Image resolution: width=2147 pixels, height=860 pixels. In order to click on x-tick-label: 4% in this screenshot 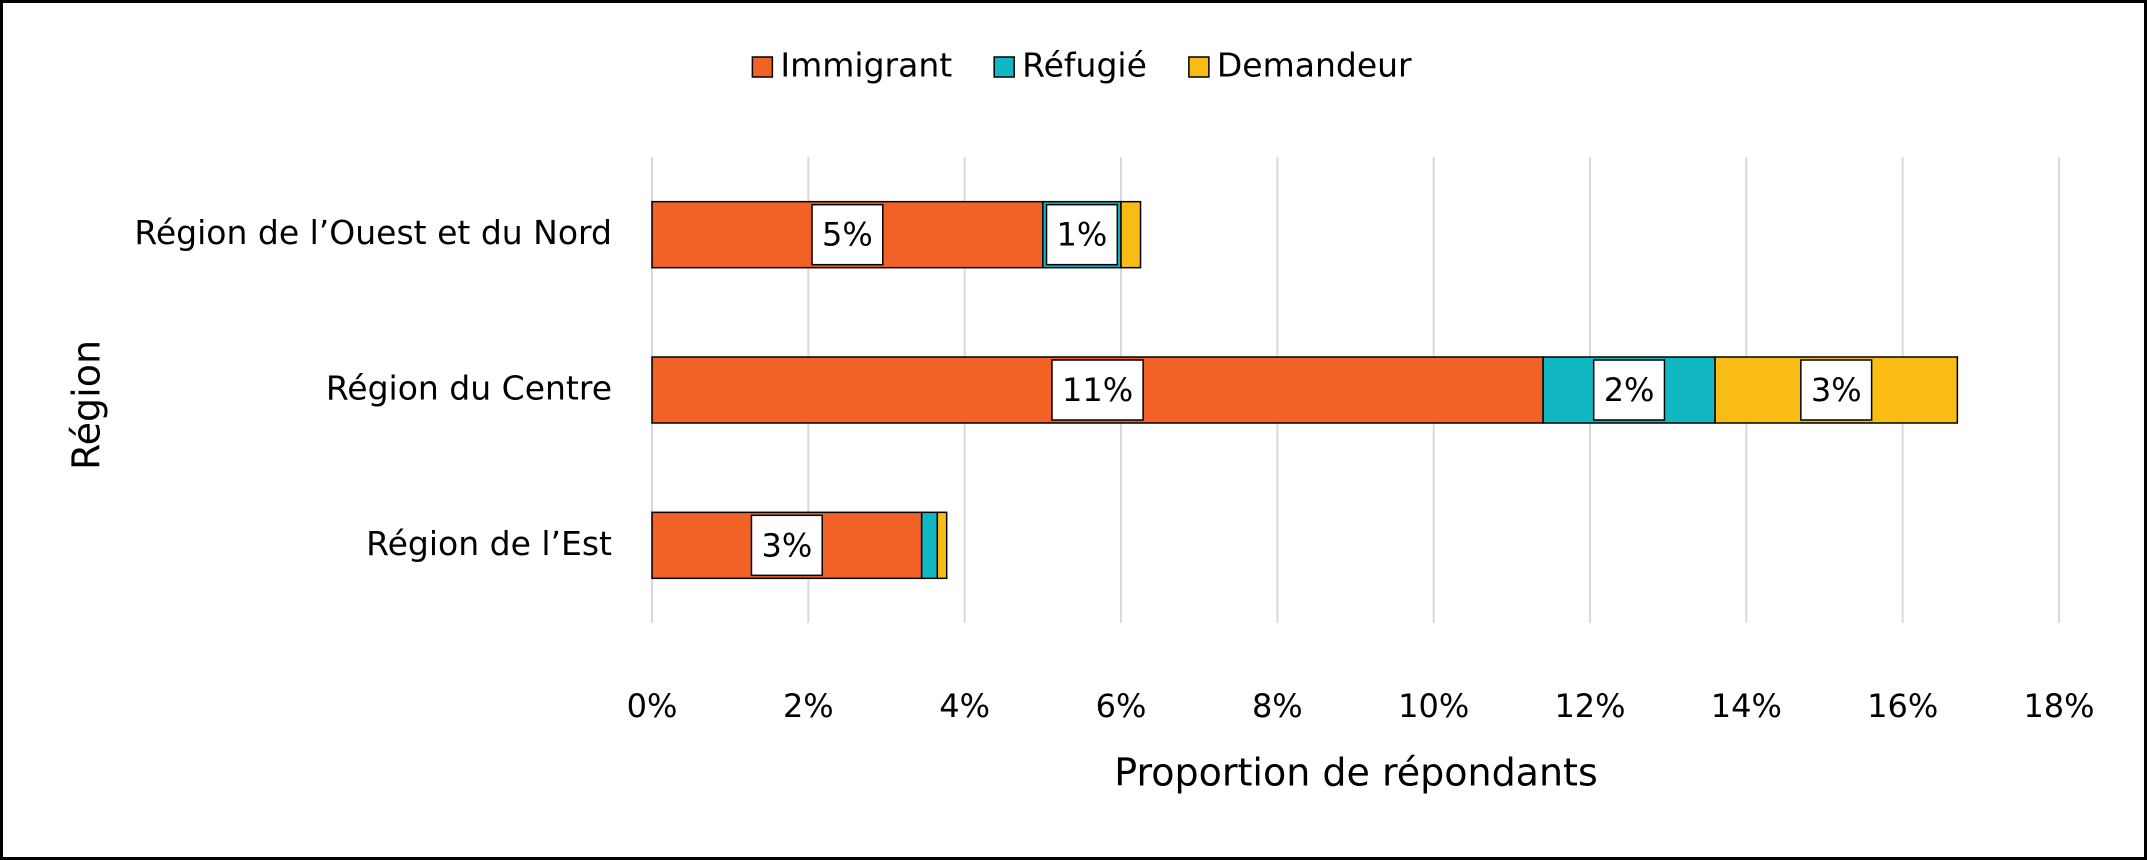, I will do `click(964, 706)`.